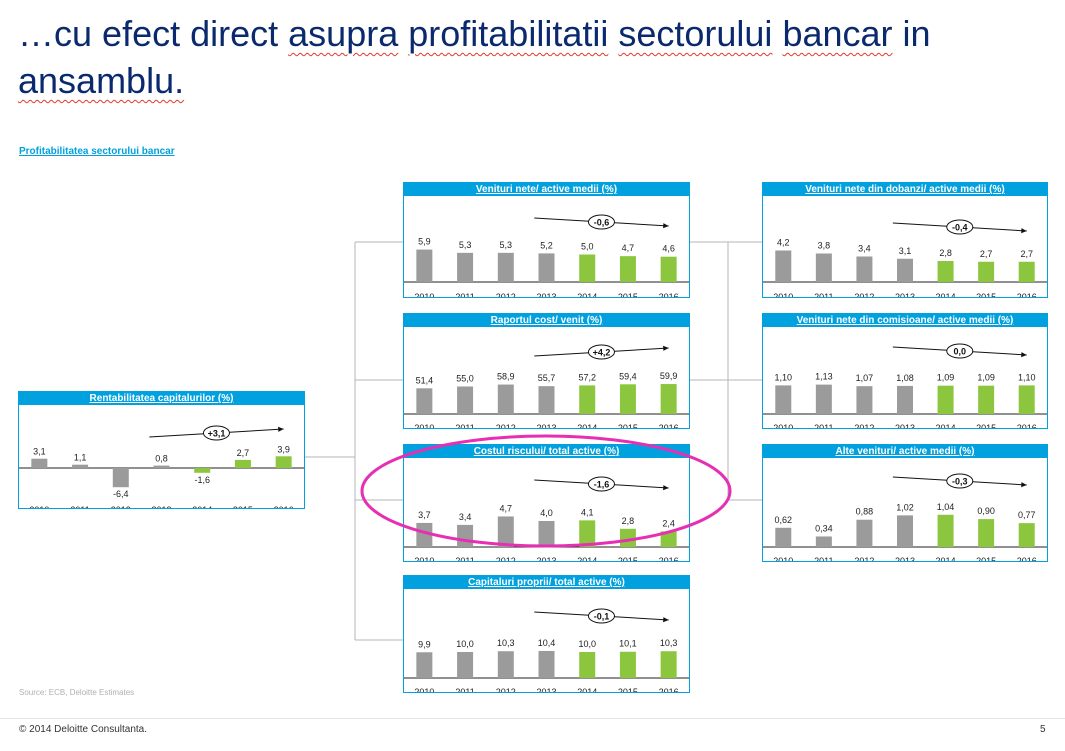 The height and width of the screenshot is (751, 1065). Describe the element at coordinates (905, 451) in the screenshot. I see `panel-title: Alte venituri/ active medii (%)` at that location.